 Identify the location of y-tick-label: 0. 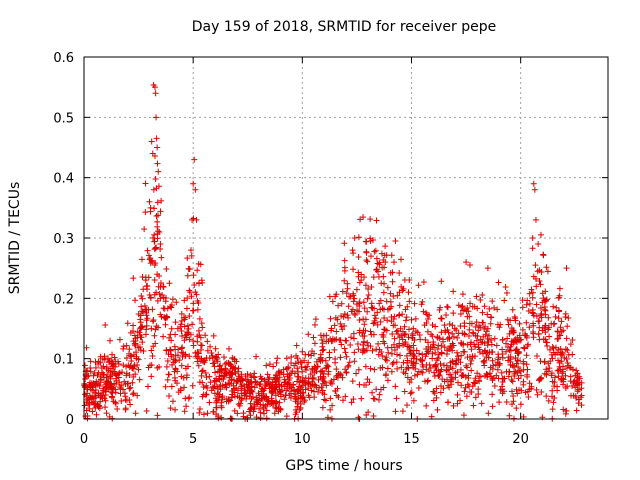
(70, 420).